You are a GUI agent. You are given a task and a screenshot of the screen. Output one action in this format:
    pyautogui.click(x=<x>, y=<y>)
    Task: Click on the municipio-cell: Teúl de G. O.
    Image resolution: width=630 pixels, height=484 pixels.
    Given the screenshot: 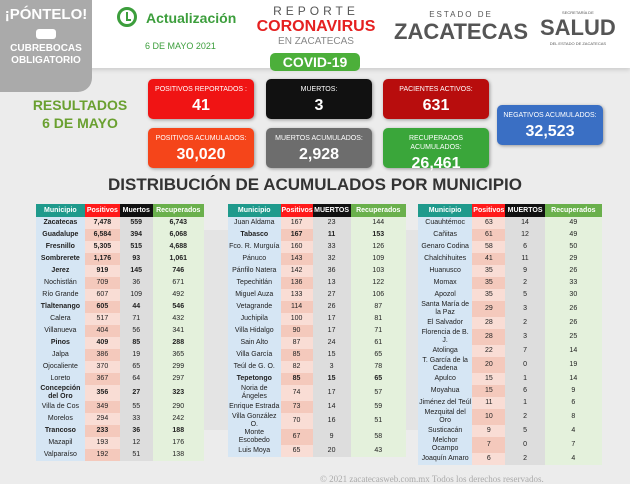 What is the action you would take?
    pyautogui.click(x=254, y=367)
    